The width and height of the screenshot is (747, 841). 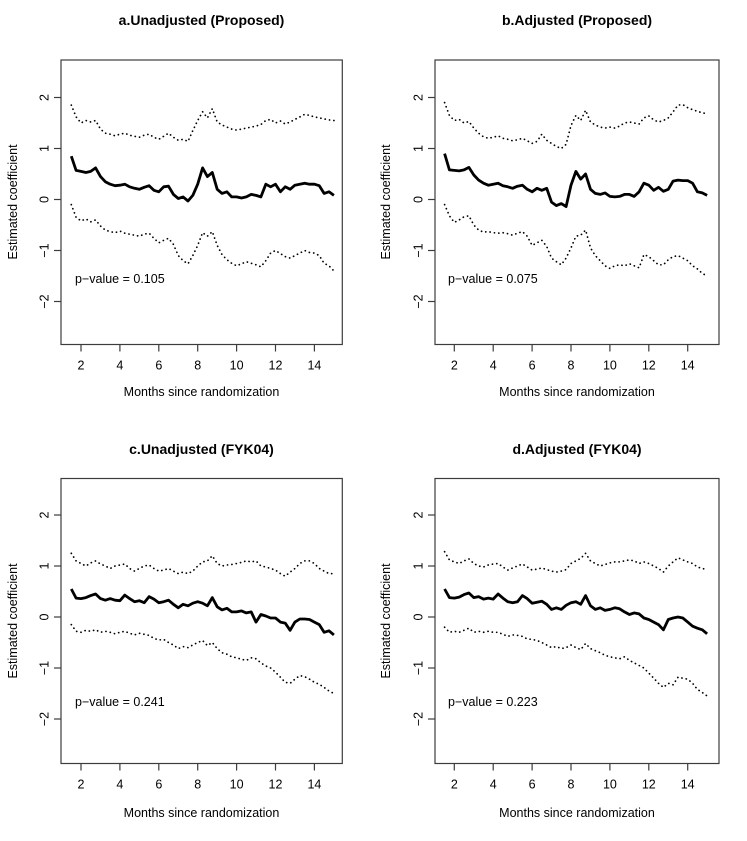 I want to click on panel-b-estimate-line, so click(x=575, y=181).